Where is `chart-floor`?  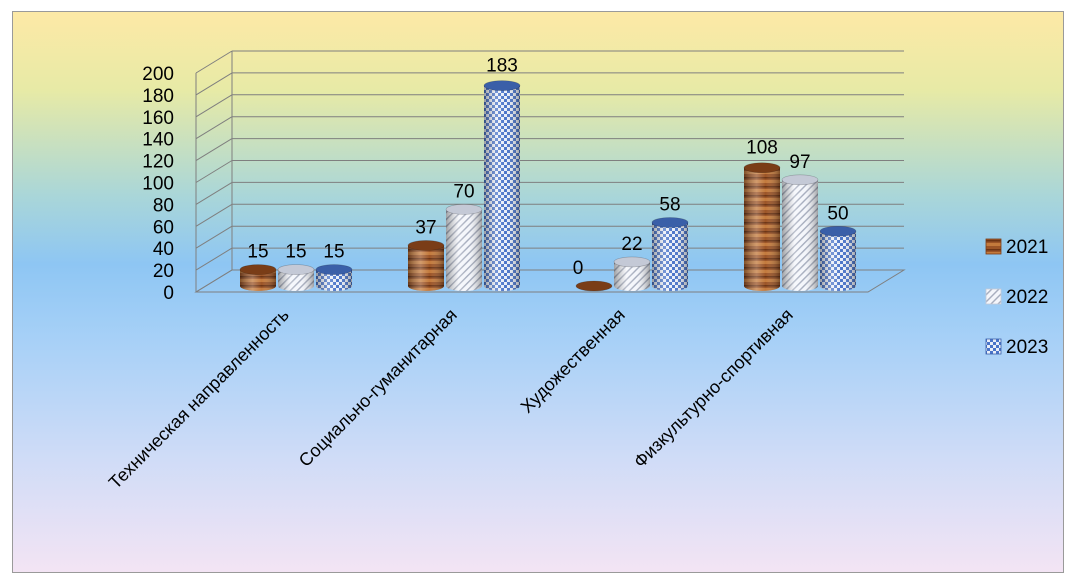
chart-floor is located at coordinates (550, 281).